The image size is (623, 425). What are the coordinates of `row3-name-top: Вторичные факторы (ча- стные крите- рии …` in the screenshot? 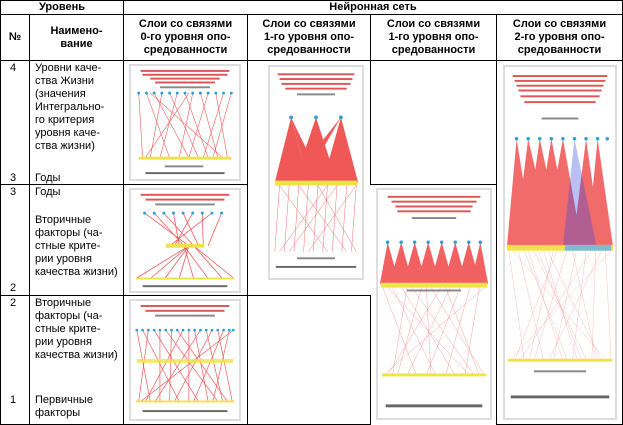 It's located at (76, 329).